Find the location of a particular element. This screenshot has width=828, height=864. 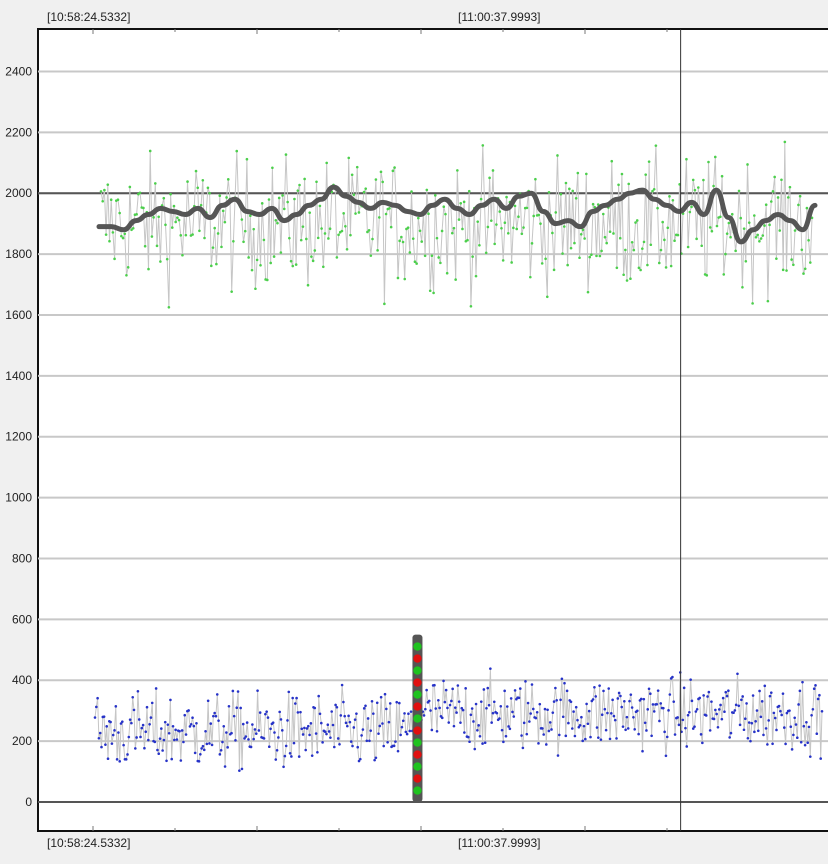

bottom-time-label-middle: [11:00:37.9993] is located at coordinates (499, 843).